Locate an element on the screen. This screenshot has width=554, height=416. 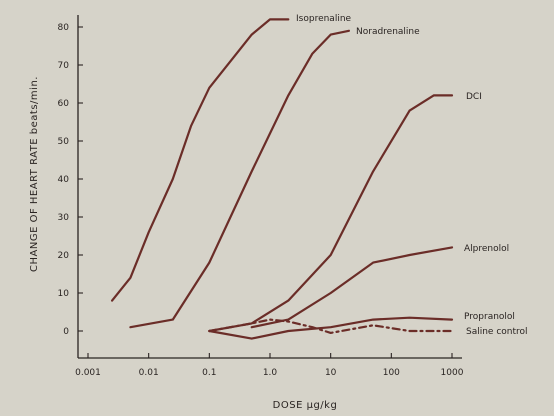
series-line-saline-control is located at coordinates (331, 326).